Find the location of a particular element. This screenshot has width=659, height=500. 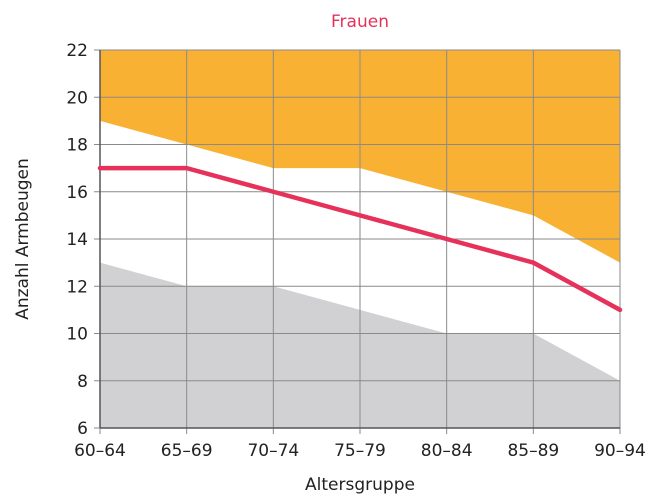

x-tick-label: 80–84 is located at coordinates (447, 451).